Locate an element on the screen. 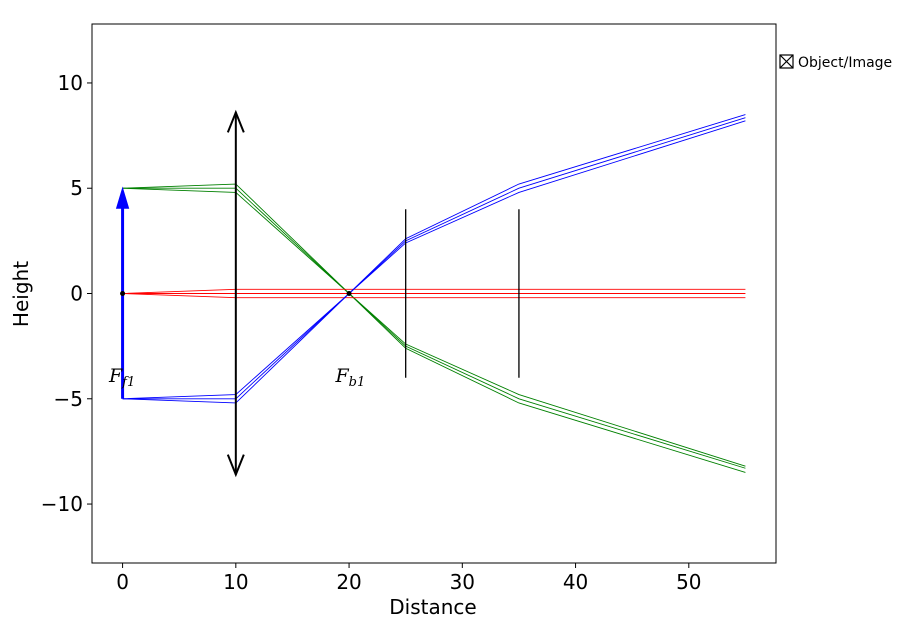 This screenshot has width=910, height=628. lens-top-arrowhead is located at coordinates (235, 121).